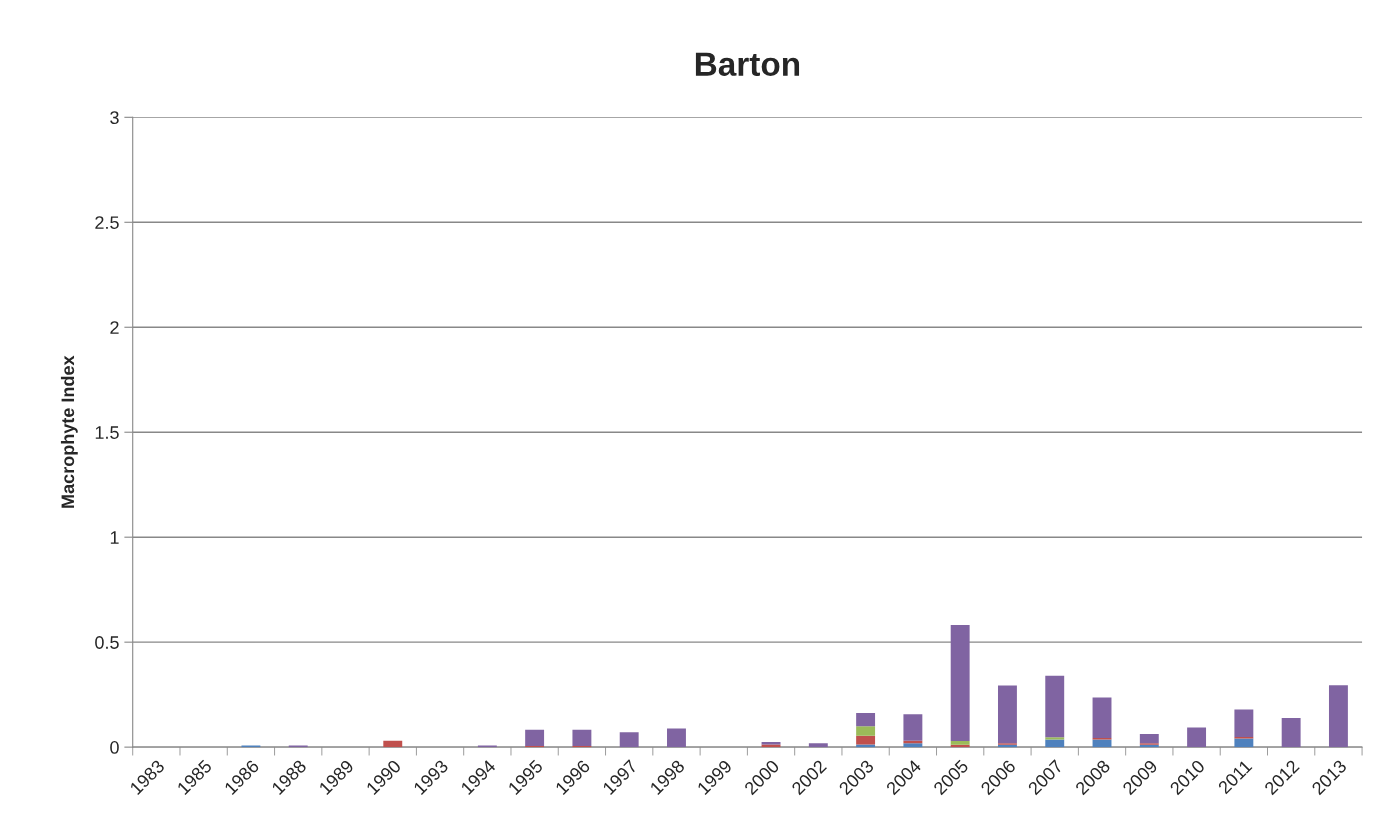  What do you see at coordinates (114, 747) in the screenshot?
I see `y-tick-label: 0` at bounding box center [114, 747].